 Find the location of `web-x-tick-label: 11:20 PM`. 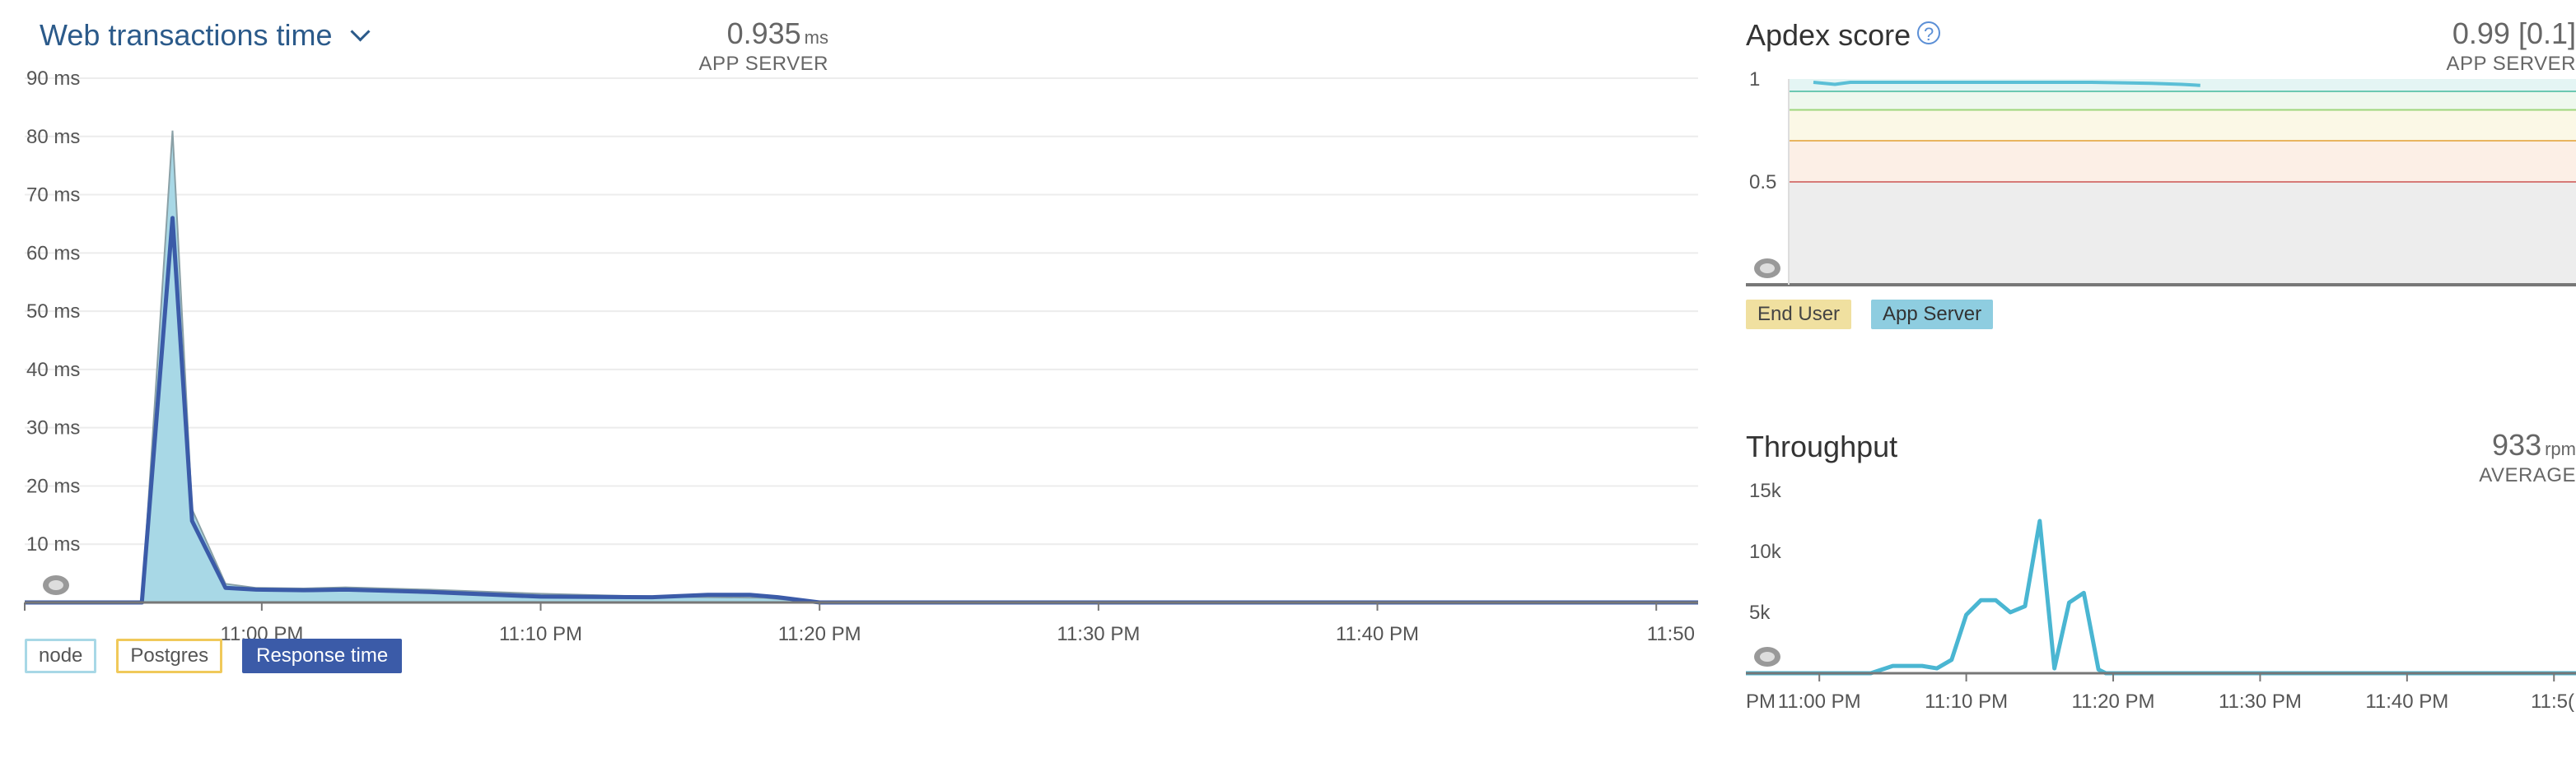

web-x-tick-label: 11:20 PM is located at coordinates (819, 634).